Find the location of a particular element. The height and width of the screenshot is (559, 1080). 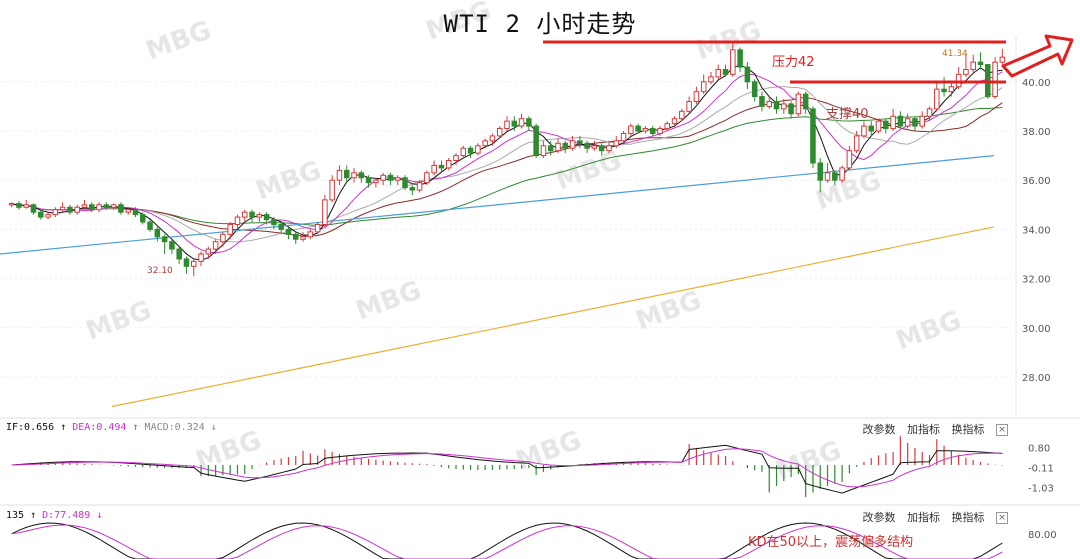

price-y-axis: 28.00 30.00 32.00 34.00 36.00 38.00 40.00 is located at coordinates (1036, 231).